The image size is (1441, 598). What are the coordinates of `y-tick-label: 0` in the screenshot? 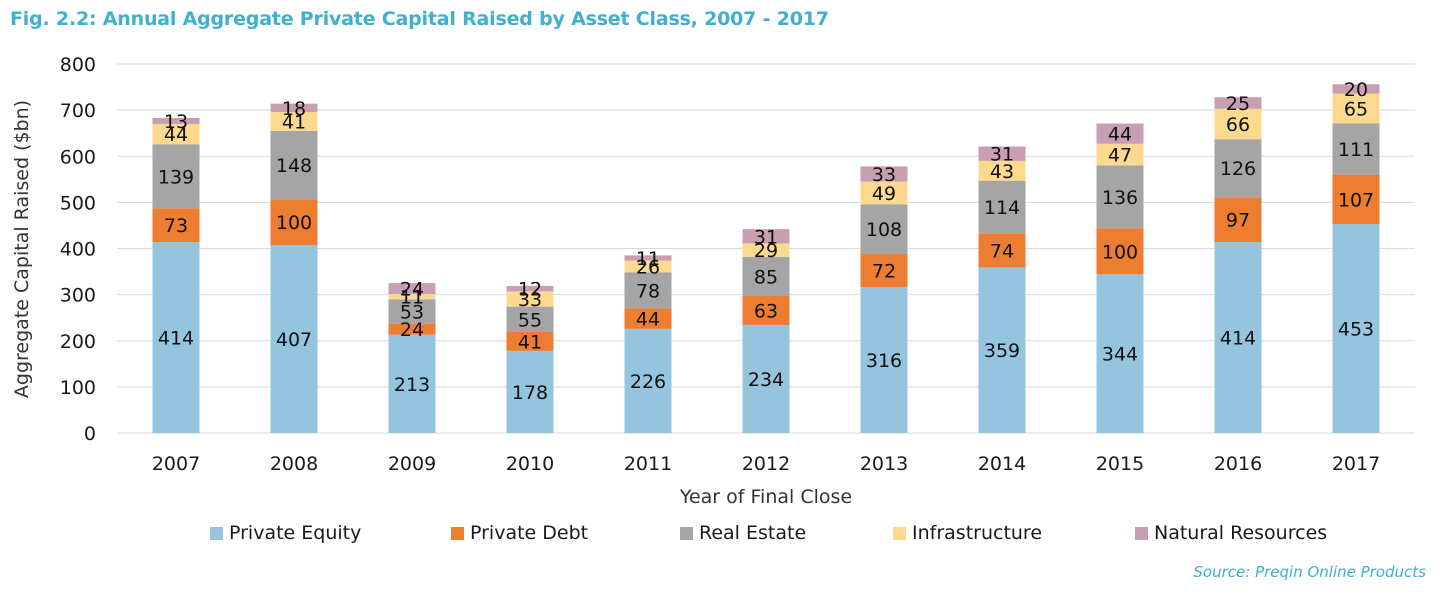 It's located at (90, 434).